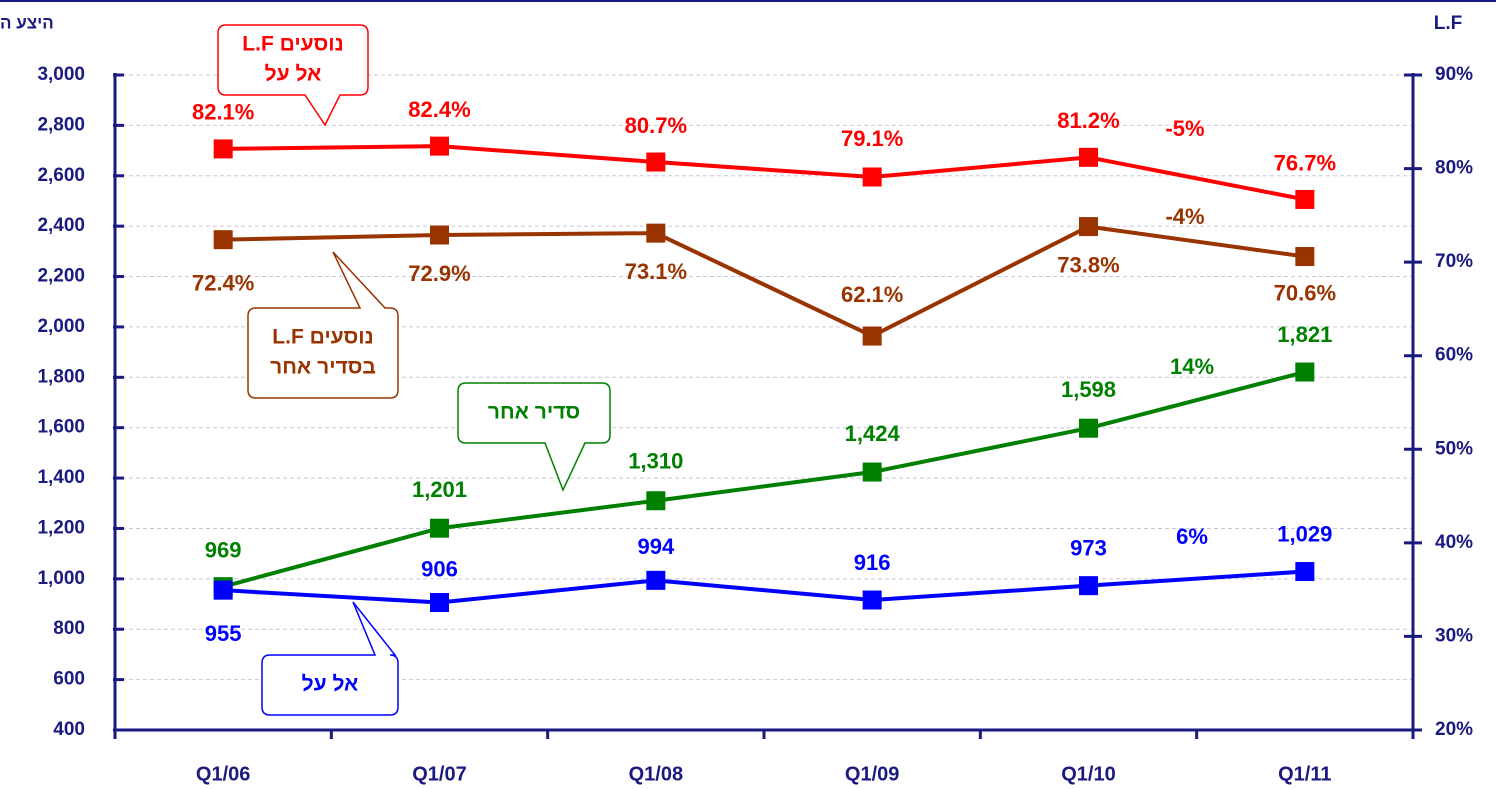 This screenshot has width=1496, height=789. What do you see at coordinates (655, 461) in the screenshot?
I see `data-label: 1,310` at bounding box center [655, 461].